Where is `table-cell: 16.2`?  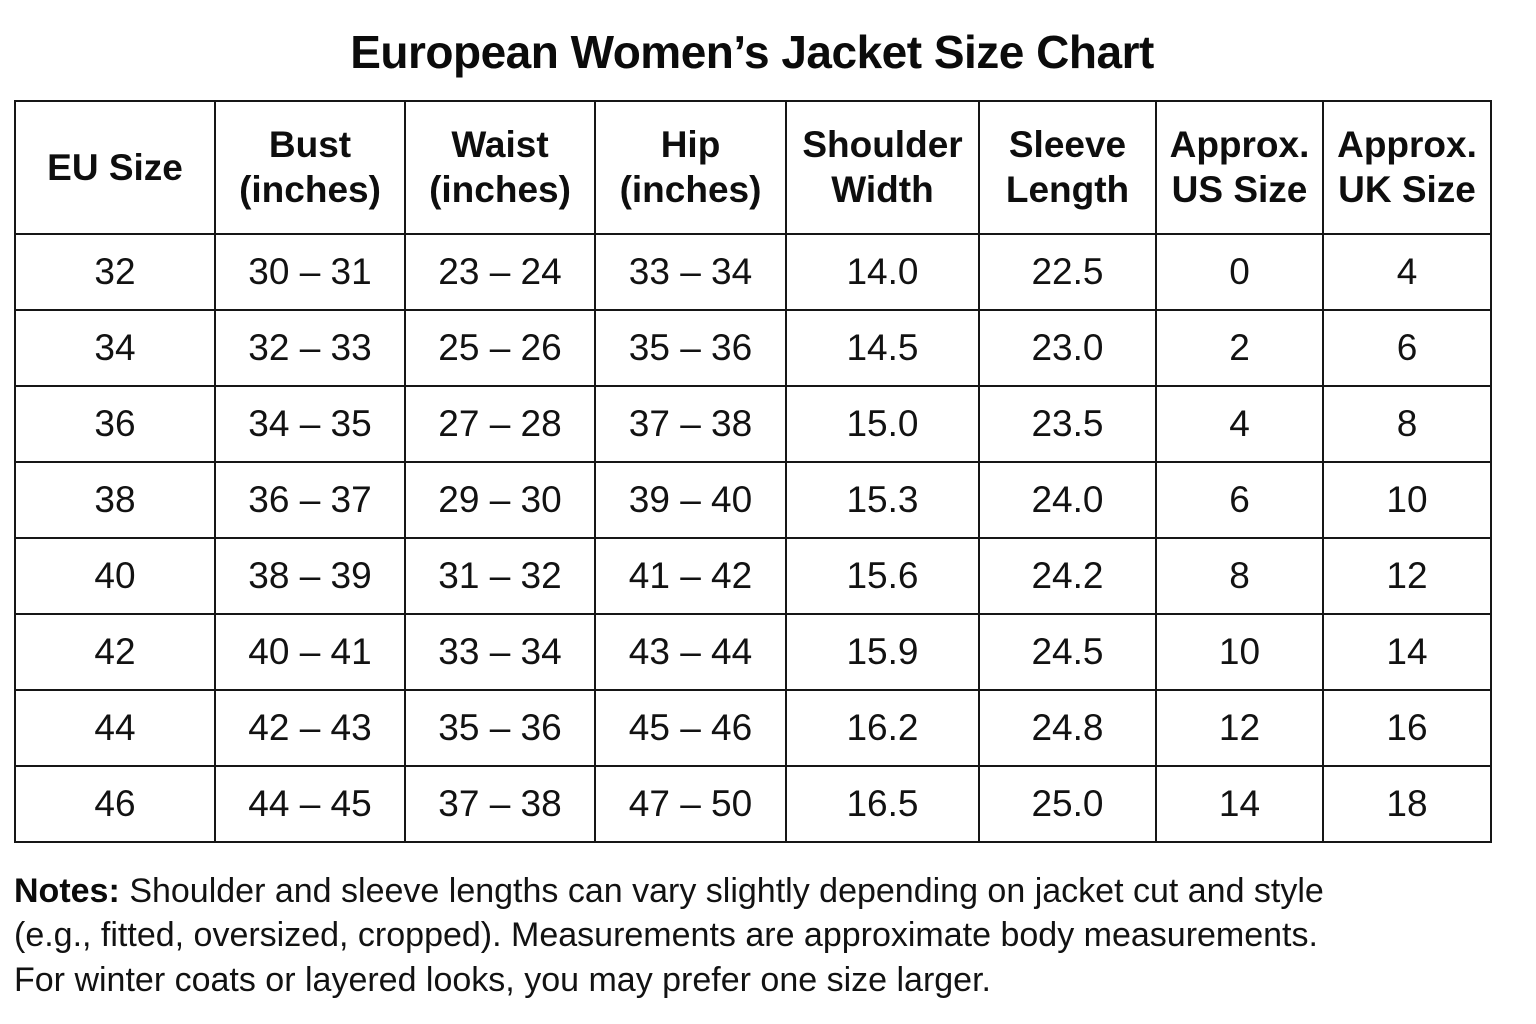
table-cell: 16.2 is located at coordinates (882, 727).